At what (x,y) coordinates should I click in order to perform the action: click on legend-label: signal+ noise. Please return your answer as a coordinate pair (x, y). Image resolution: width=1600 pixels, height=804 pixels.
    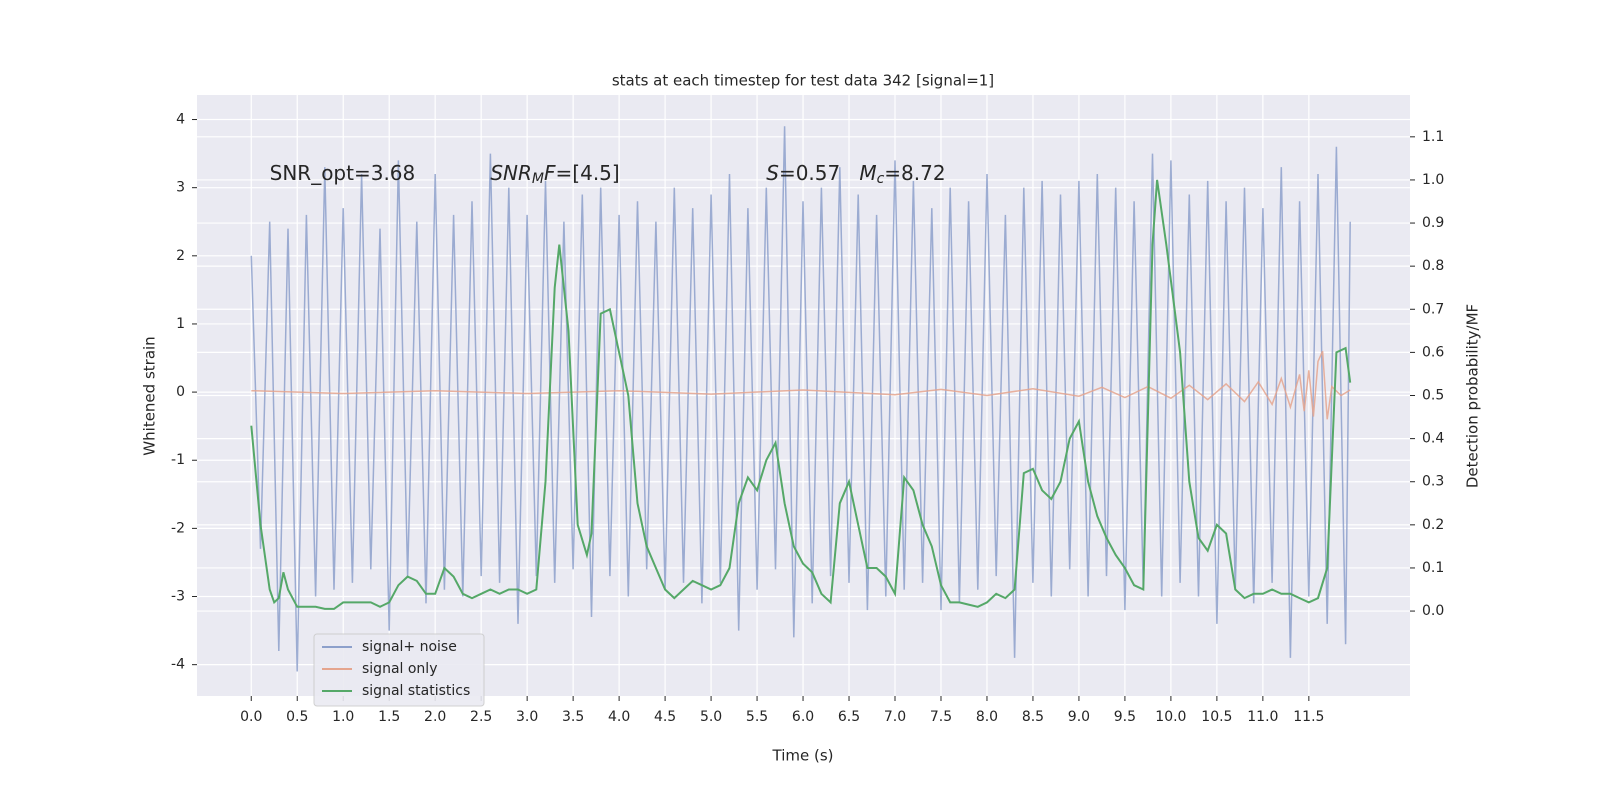
    Looking at the image, I should click on (409, 647).